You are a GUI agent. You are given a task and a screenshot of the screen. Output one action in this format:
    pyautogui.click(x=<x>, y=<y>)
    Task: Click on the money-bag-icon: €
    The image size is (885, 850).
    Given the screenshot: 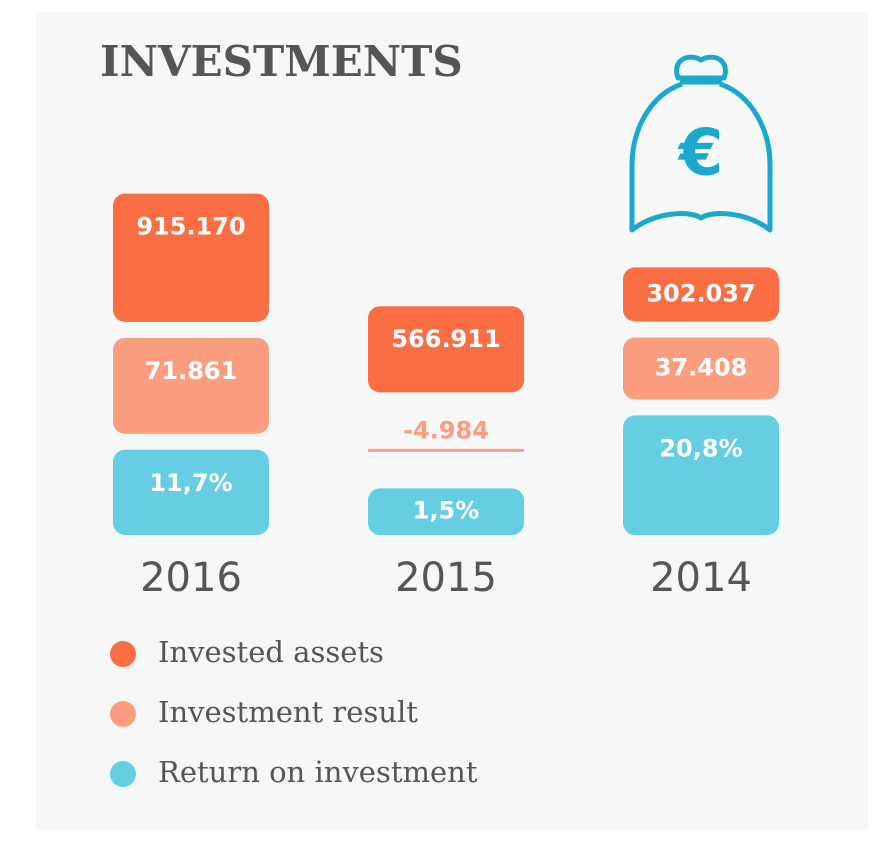 What is the action you would take?
    pyautogui.click(x=701, y=143)
    